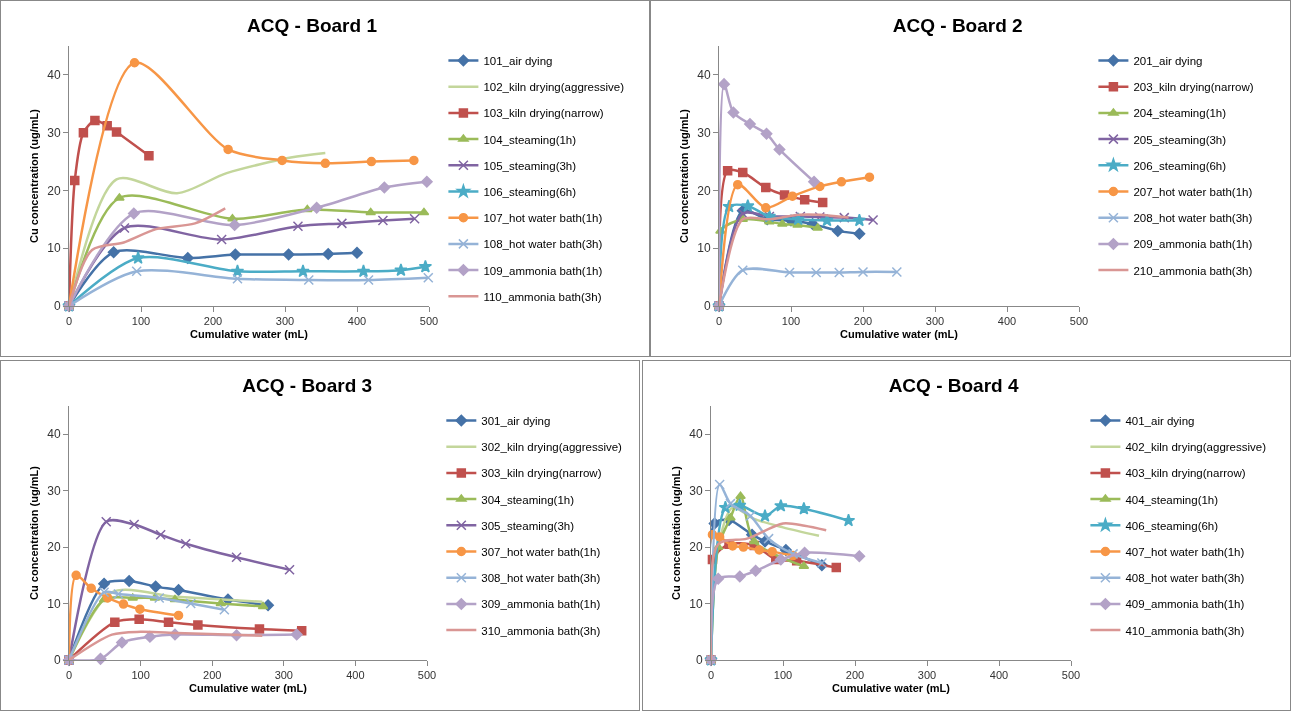 This screenshot has height=711, width=1291. I want to click on legend-label: 404_steaming(1h), so click(1172, 499).